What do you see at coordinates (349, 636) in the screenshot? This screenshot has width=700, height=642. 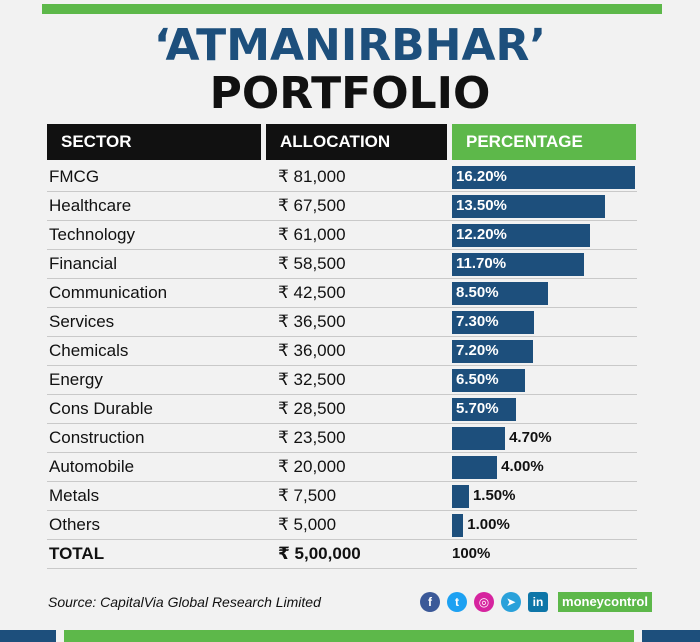 I see `bottom-bar-middle` at bounding box center [349, 636].